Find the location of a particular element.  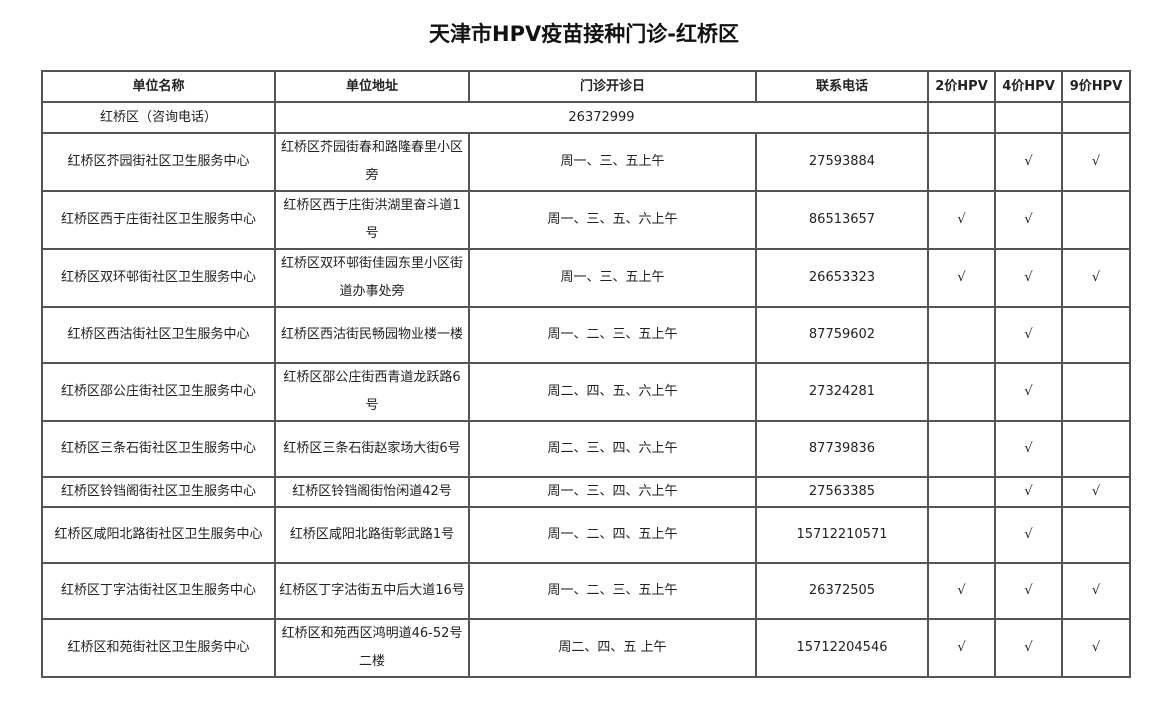

cell-hpv4 is located at coordinates (1028, 117).